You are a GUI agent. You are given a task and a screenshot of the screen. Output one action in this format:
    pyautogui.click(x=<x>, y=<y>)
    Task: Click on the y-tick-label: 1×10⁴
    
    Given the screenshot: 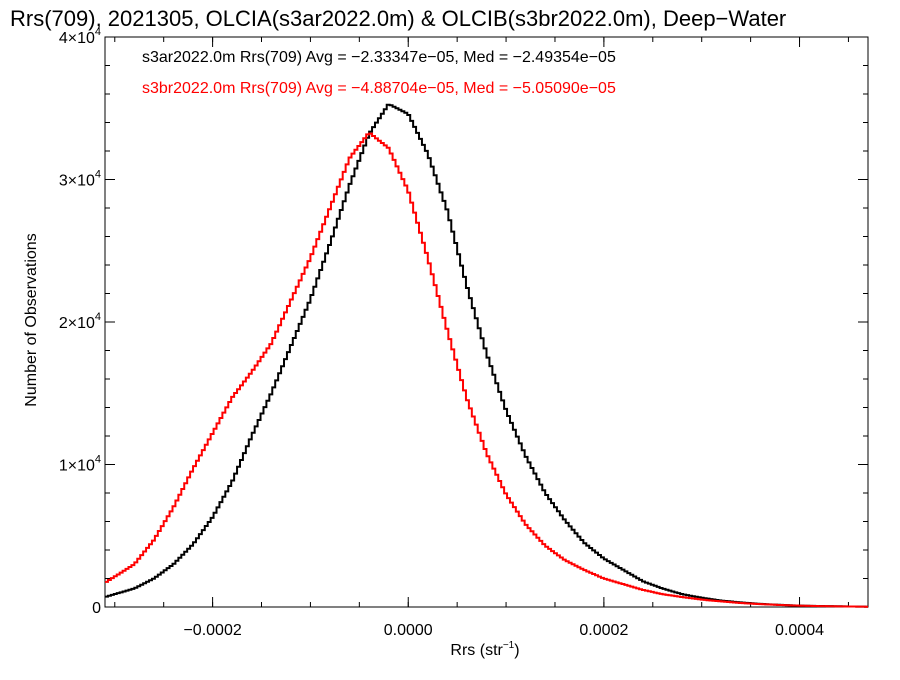 What is the action you would take?
    pyautogui.click(x=80, y=464)
    